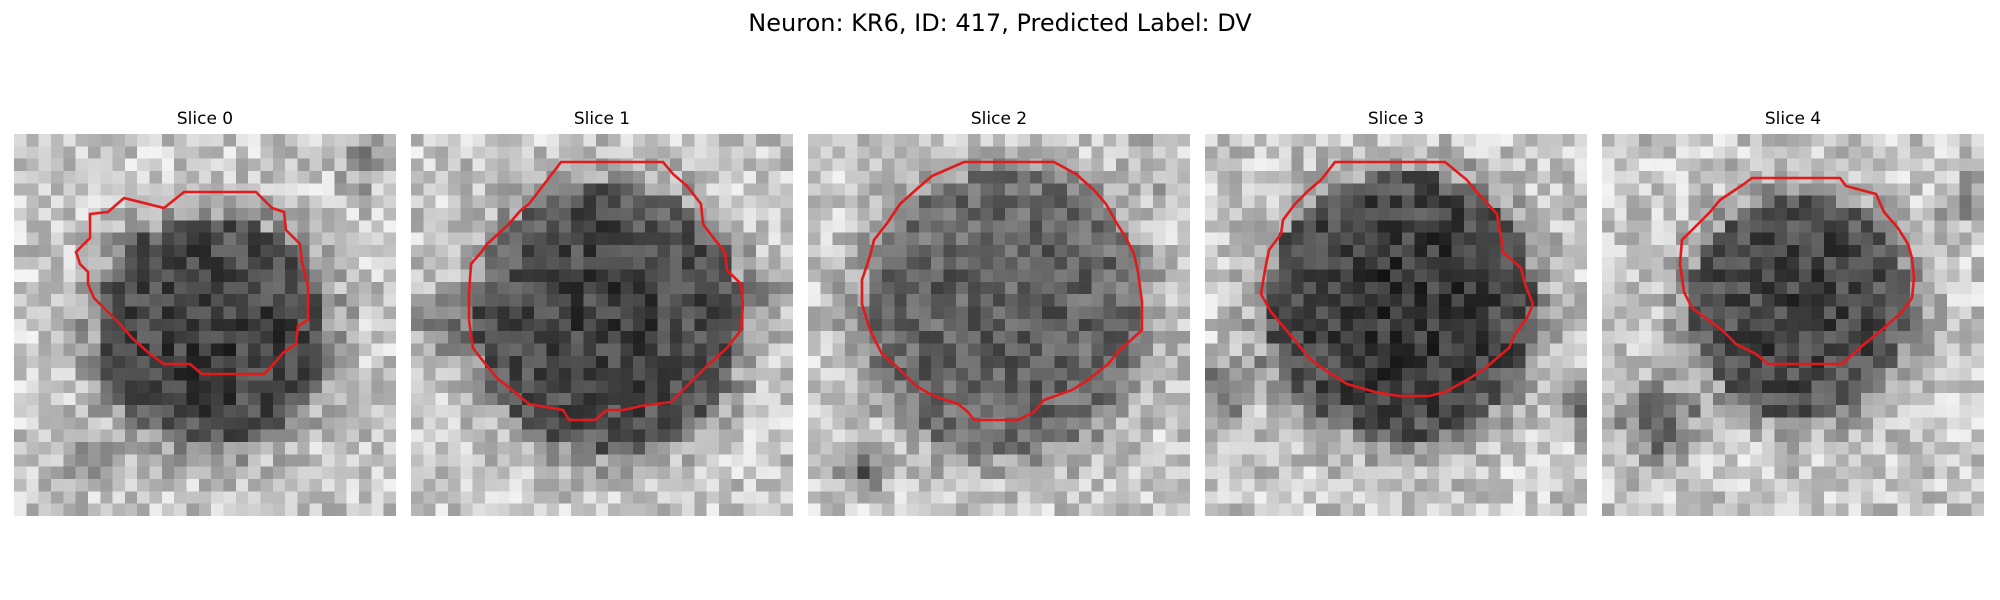  I want to click on slice-title-2: Slice 2, so click(999, 119).